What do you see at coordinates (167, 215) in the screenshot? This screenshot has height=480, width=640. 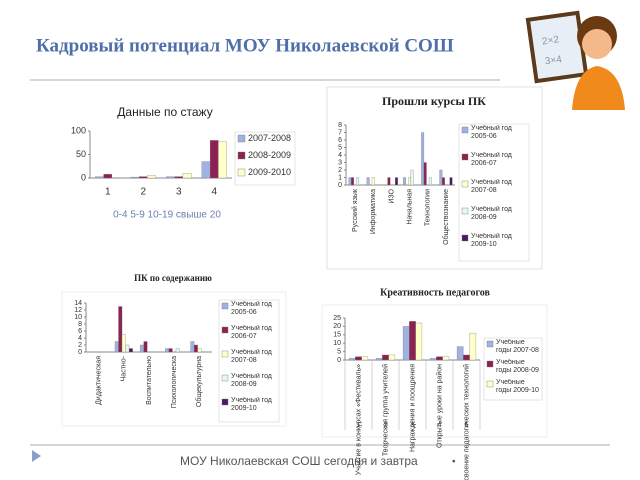 I see `x-axis-label: 0-4 5-9 10-19 свыше 20` at bounding box center [167, 215].